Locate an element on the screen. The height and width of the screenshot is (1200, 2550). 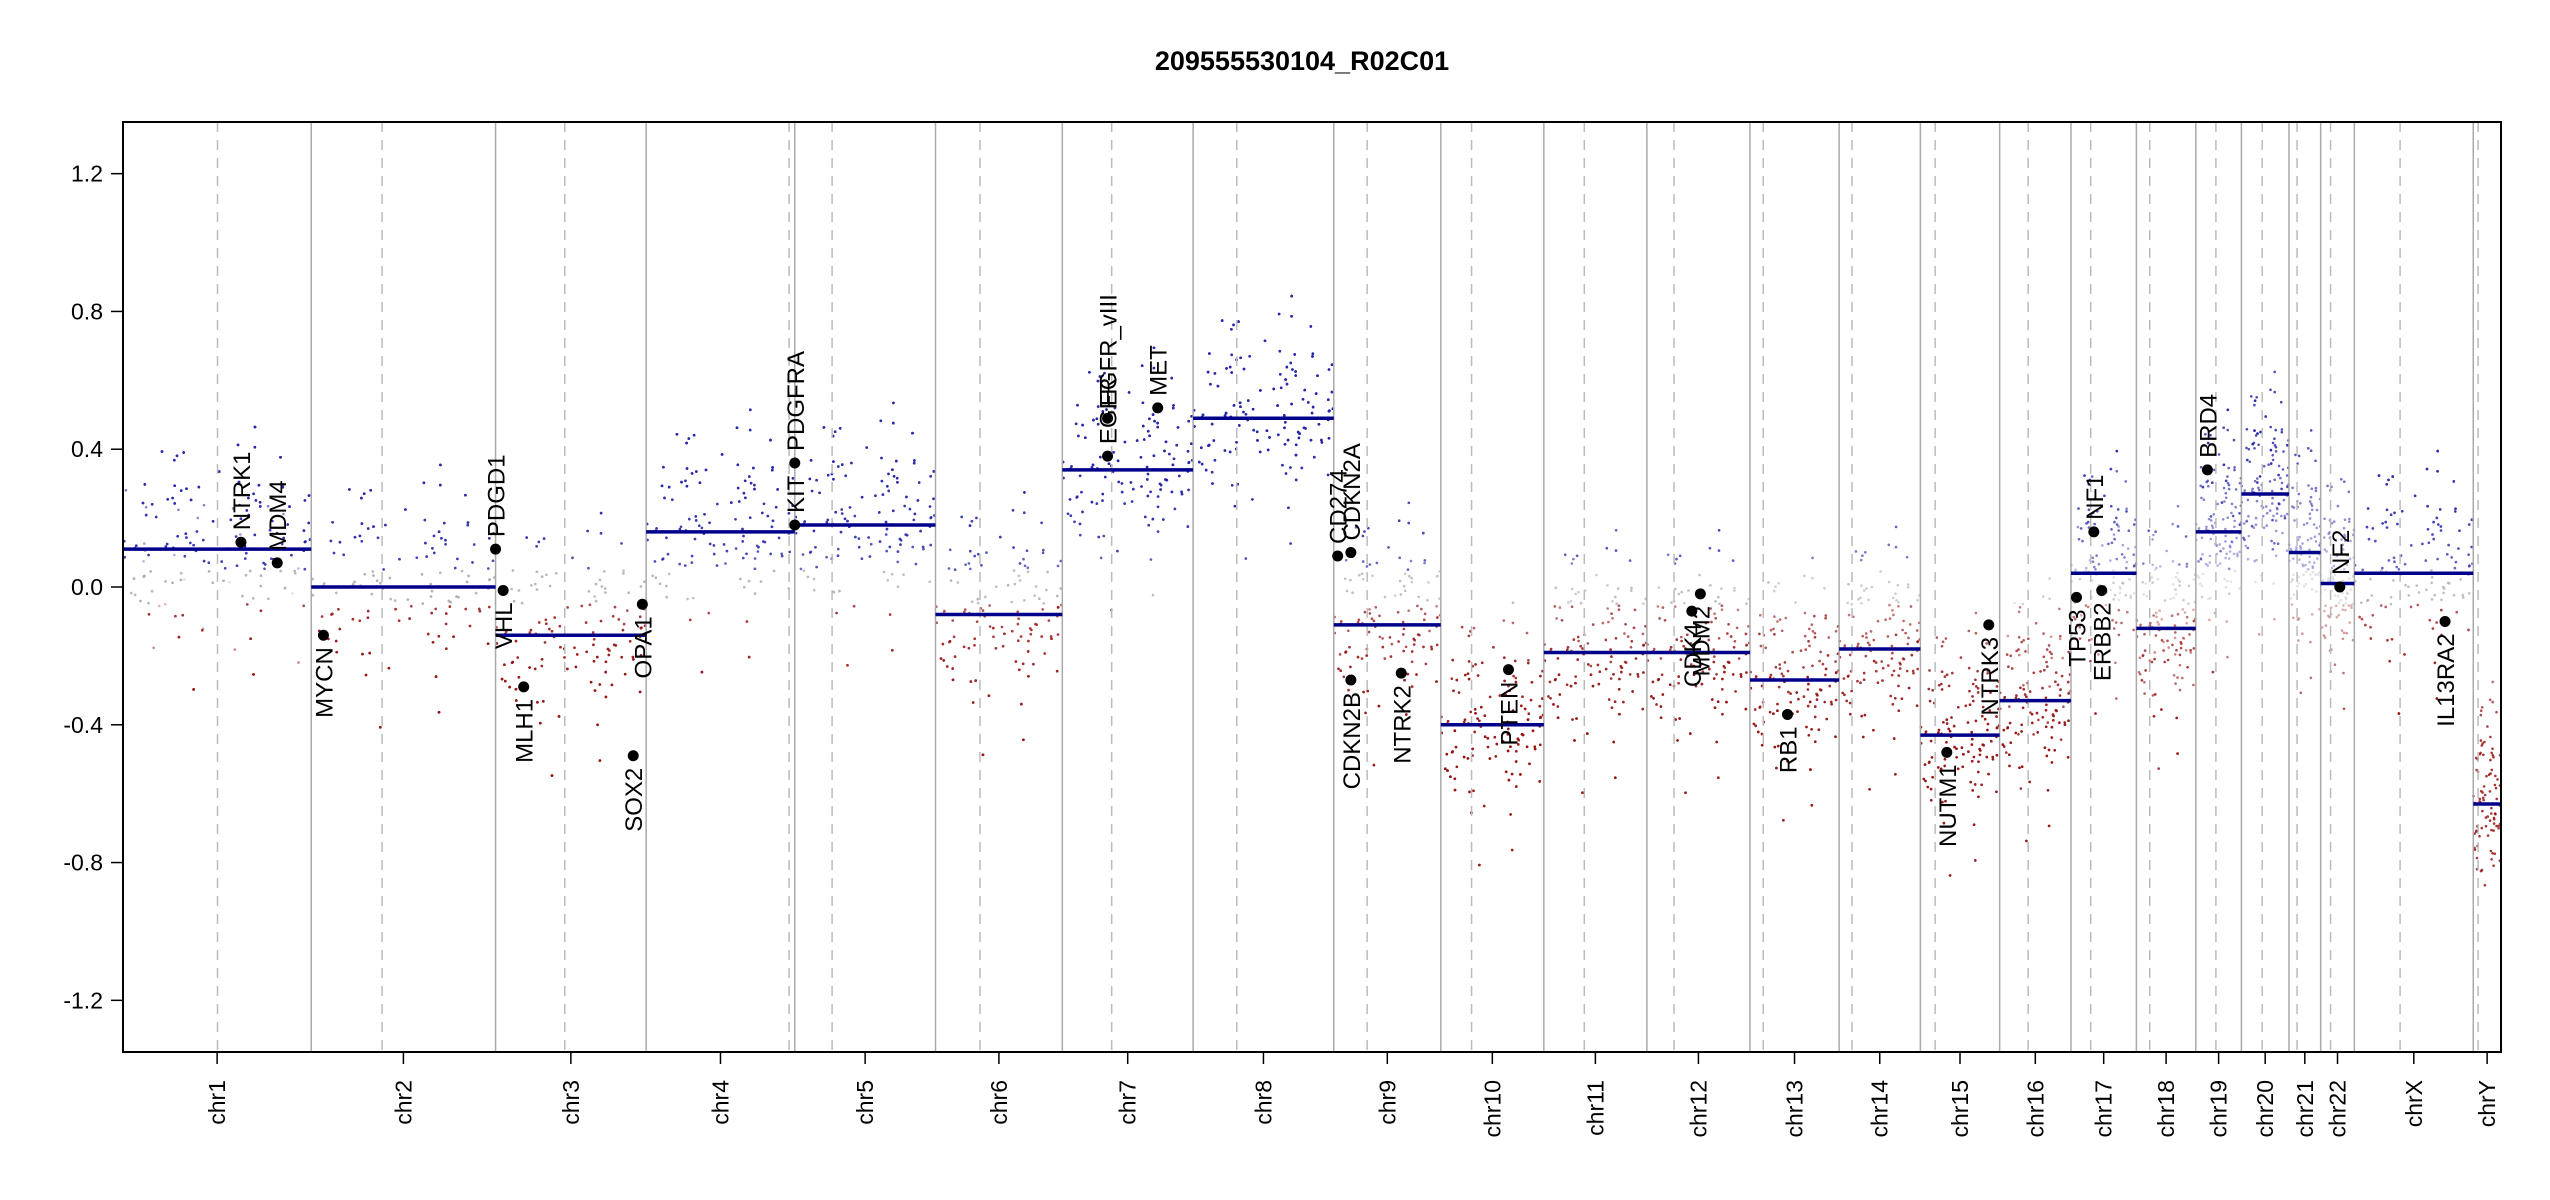
gene-point-cd274 is located at coordinates (1338, 556).